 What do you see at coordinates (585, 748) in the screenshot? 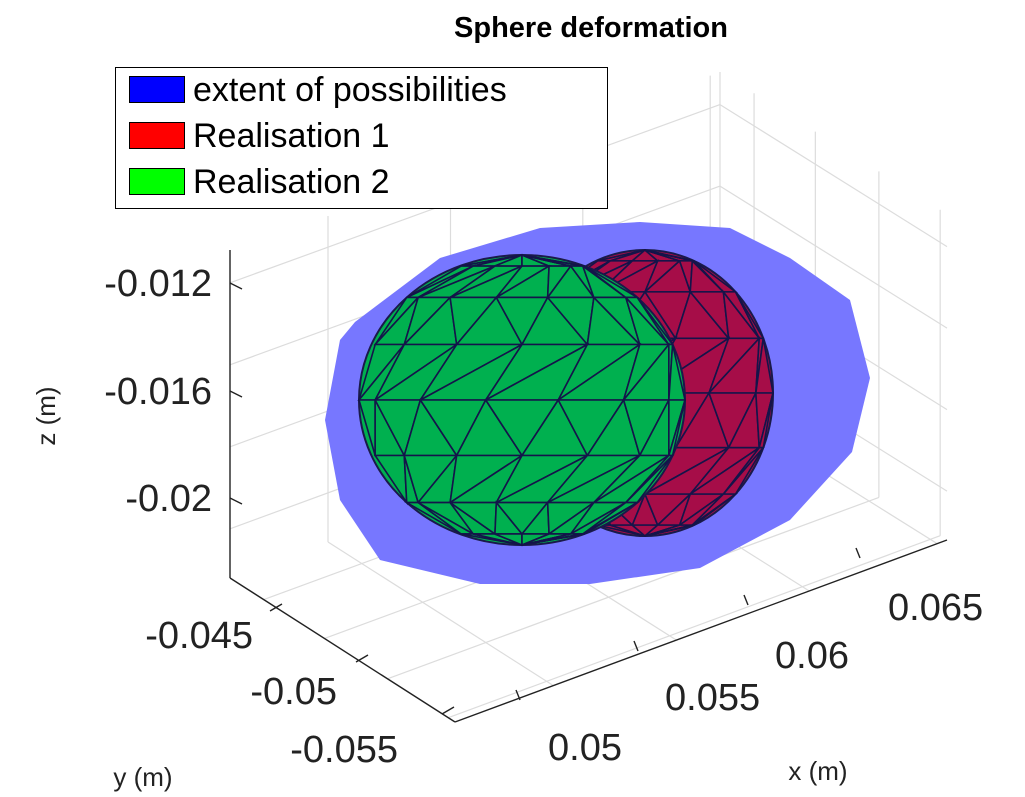
I see `x-tick-label: 0.05` at bounding box center [585, 748].